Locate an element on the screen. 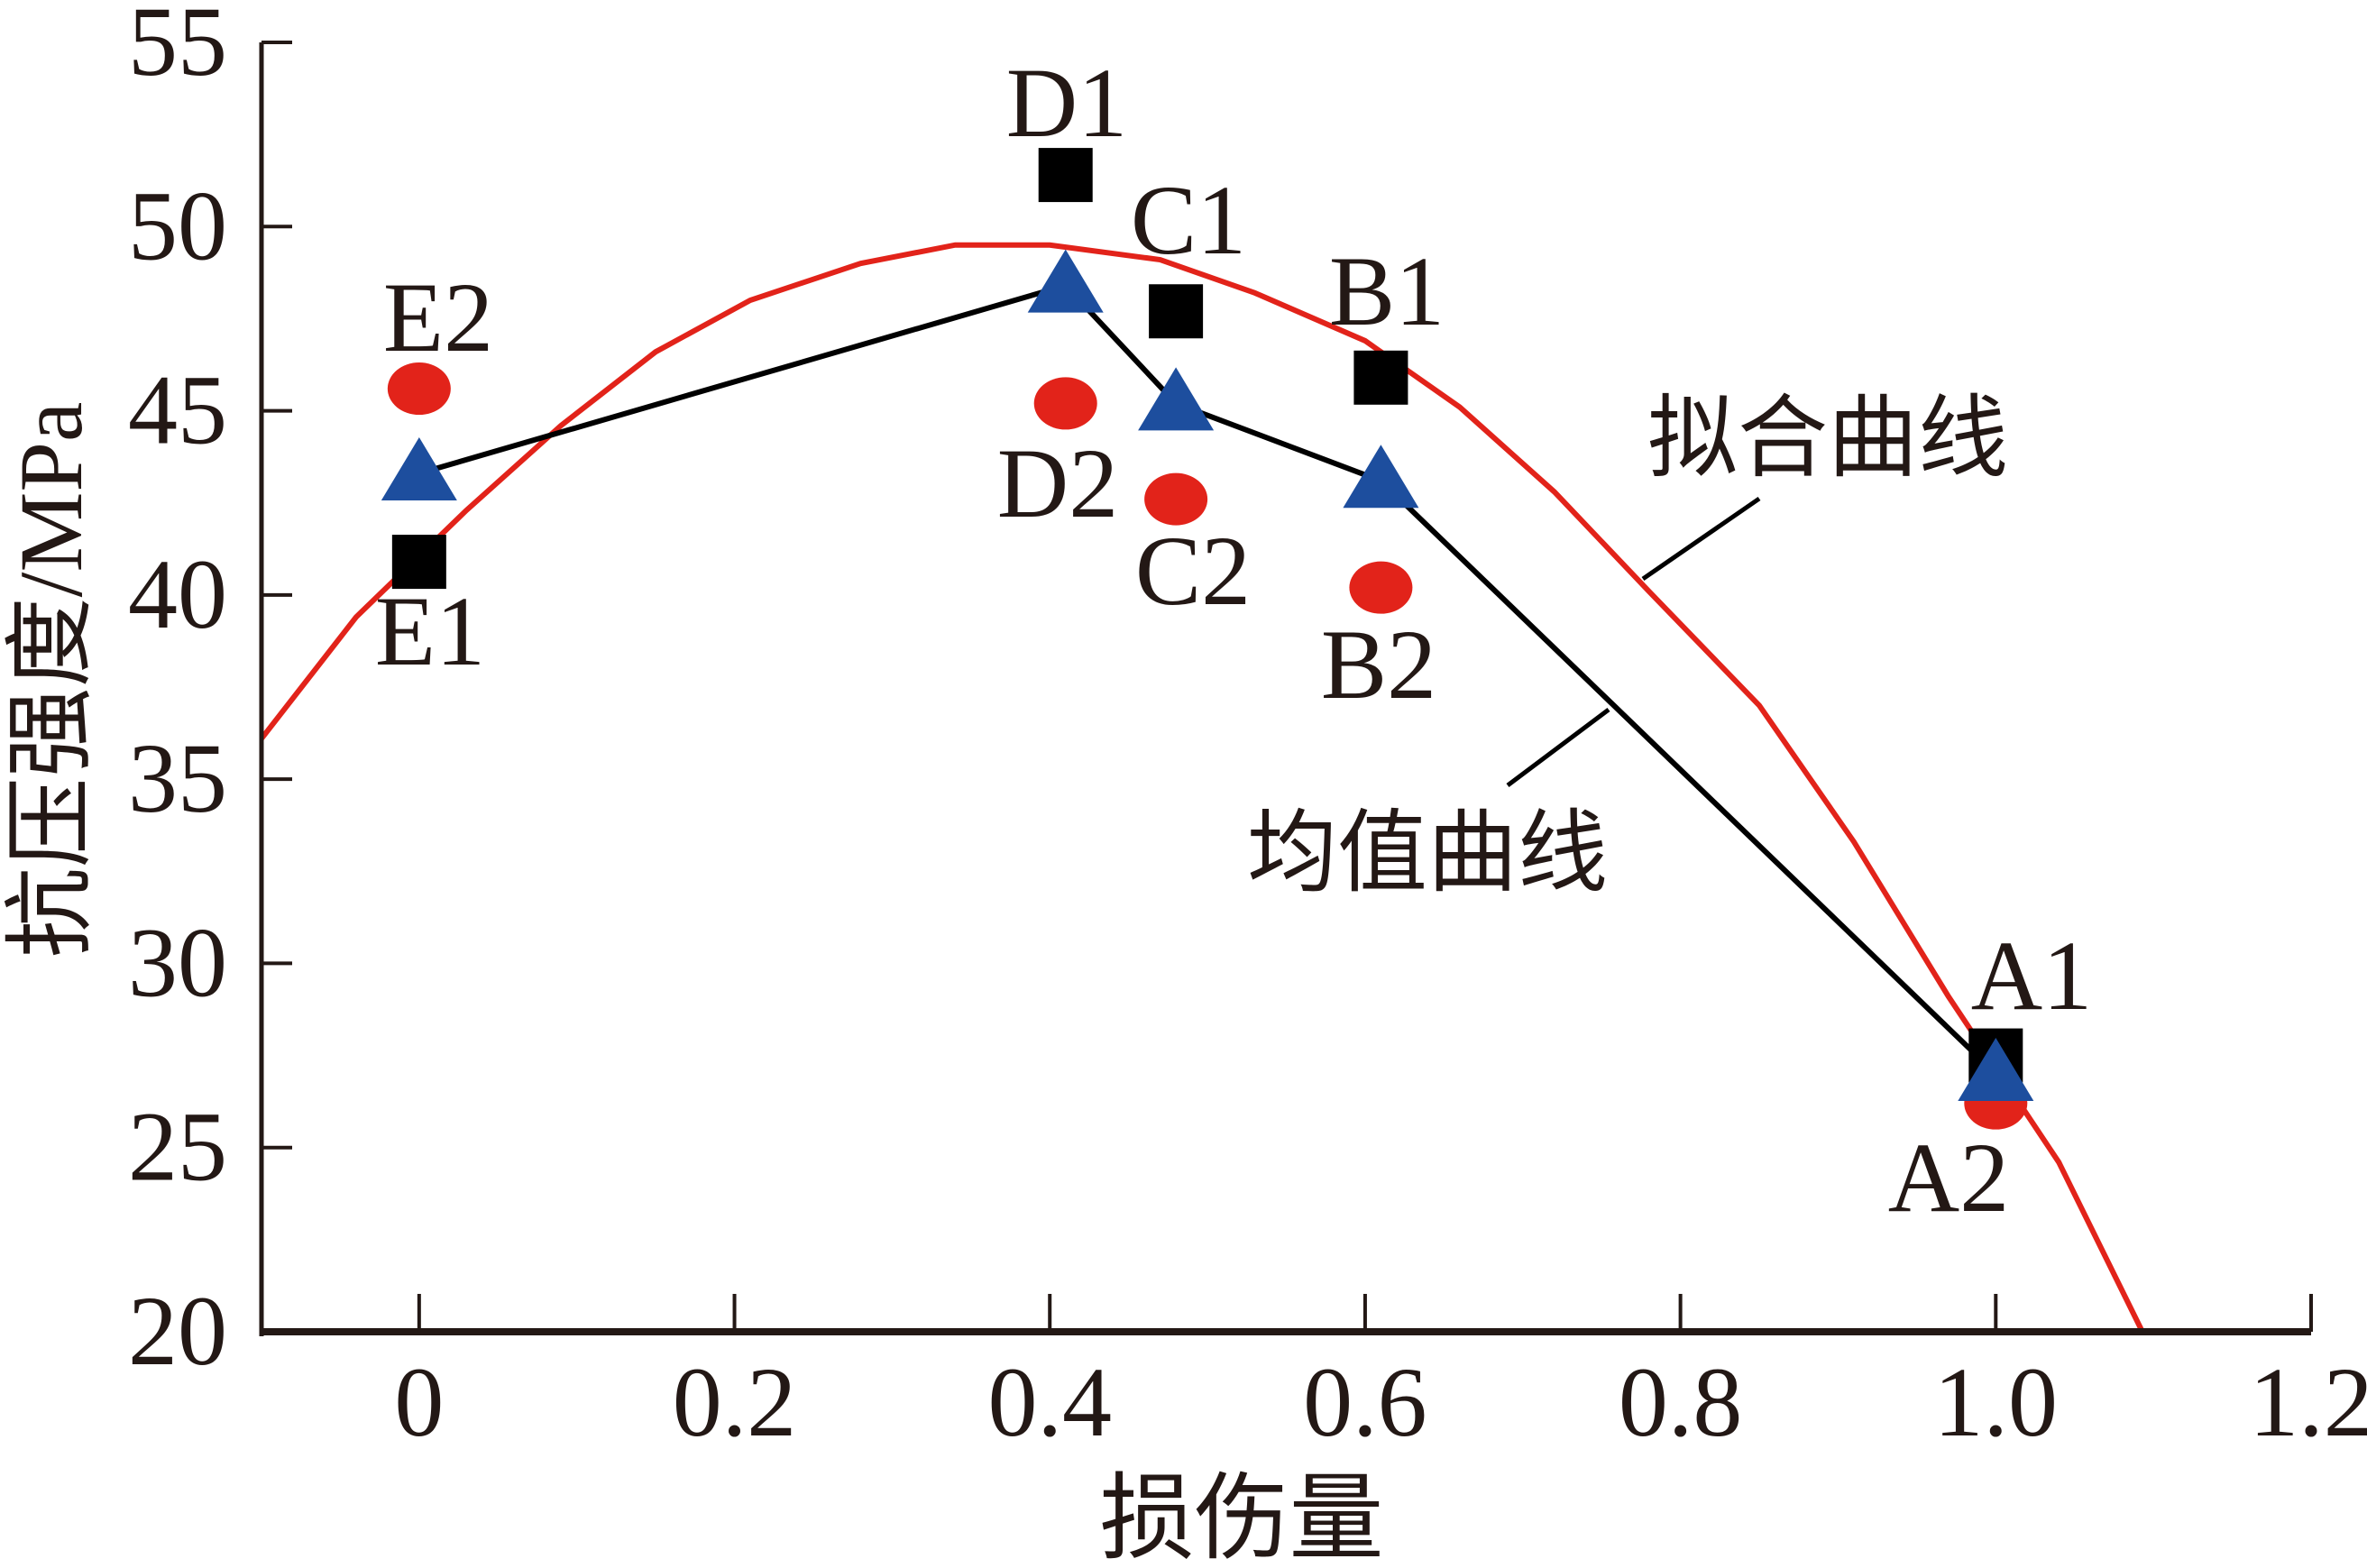 The height and width of the screenshot is (1568, 2367). fit-curve-annotation: 拟合曲线 is located at coordinates (1827, 439).